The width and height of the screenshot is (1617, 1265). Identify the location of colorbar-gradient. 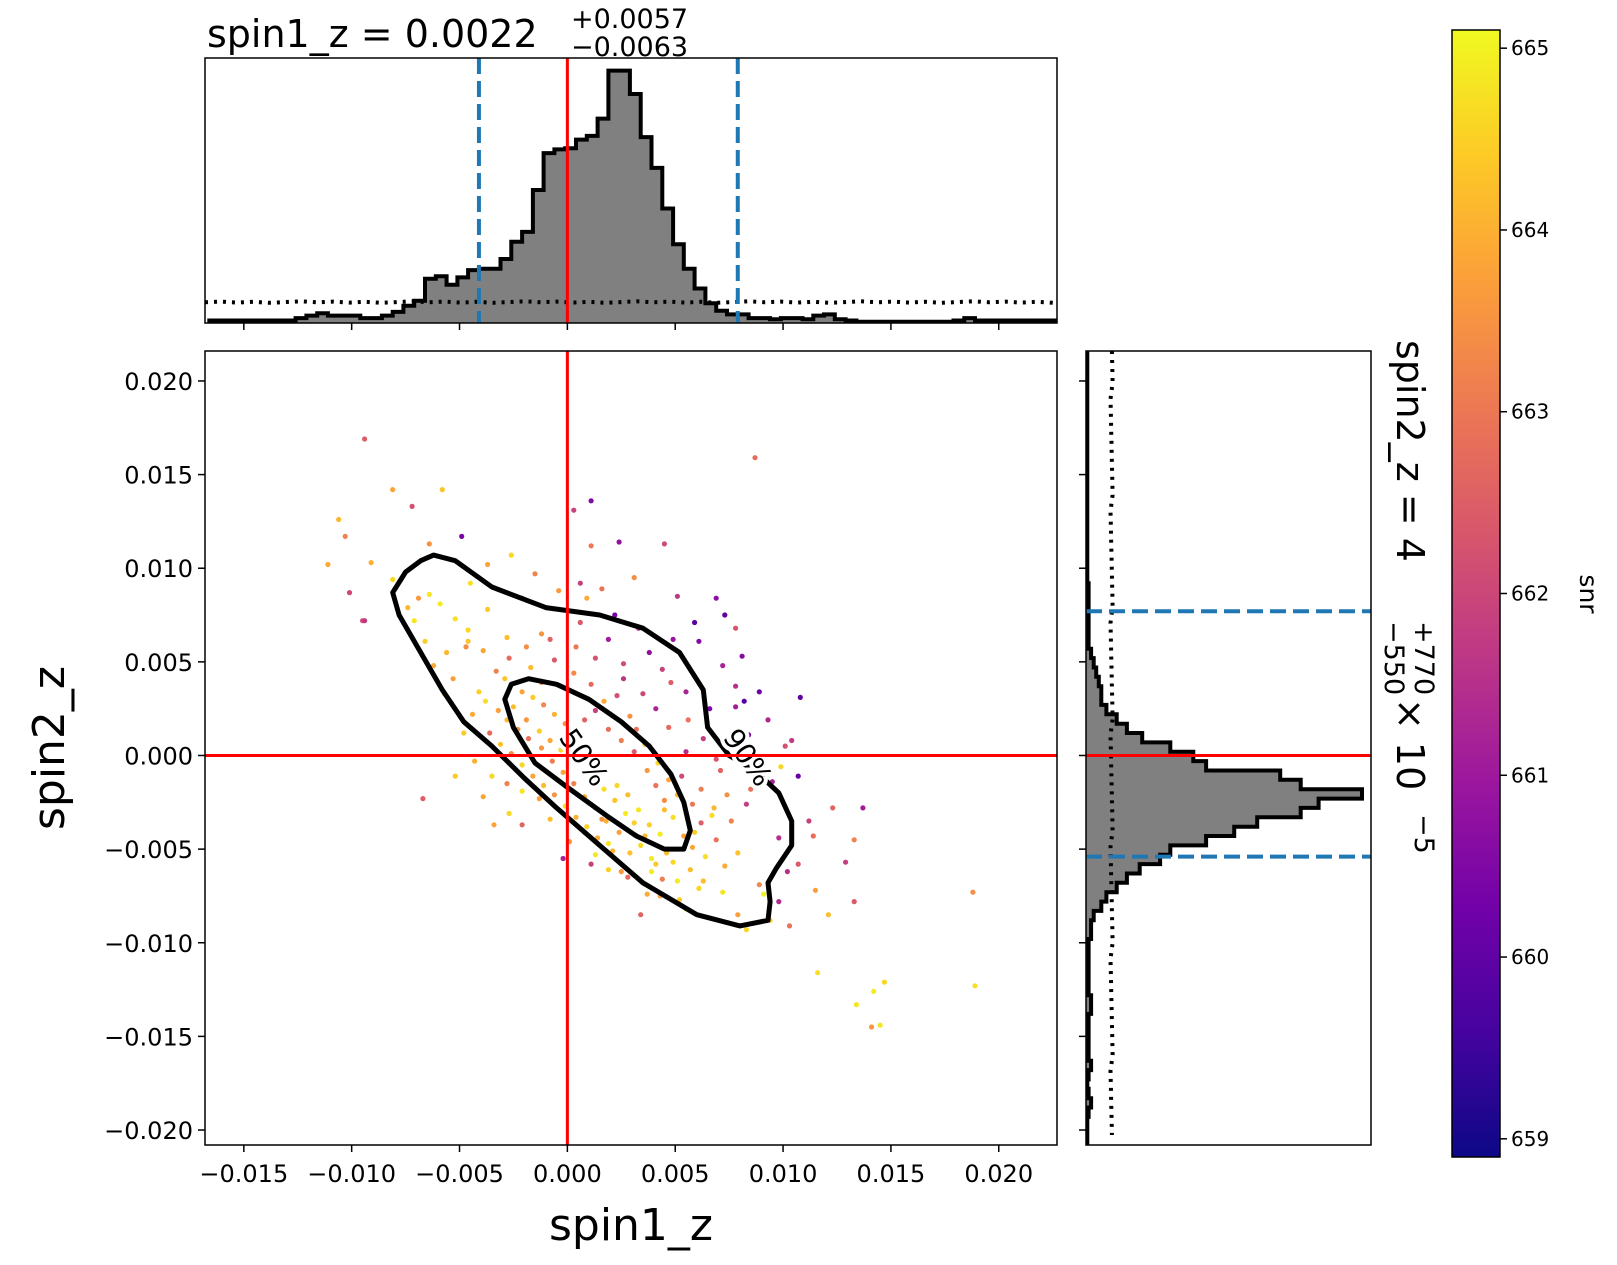
(1476, 593).